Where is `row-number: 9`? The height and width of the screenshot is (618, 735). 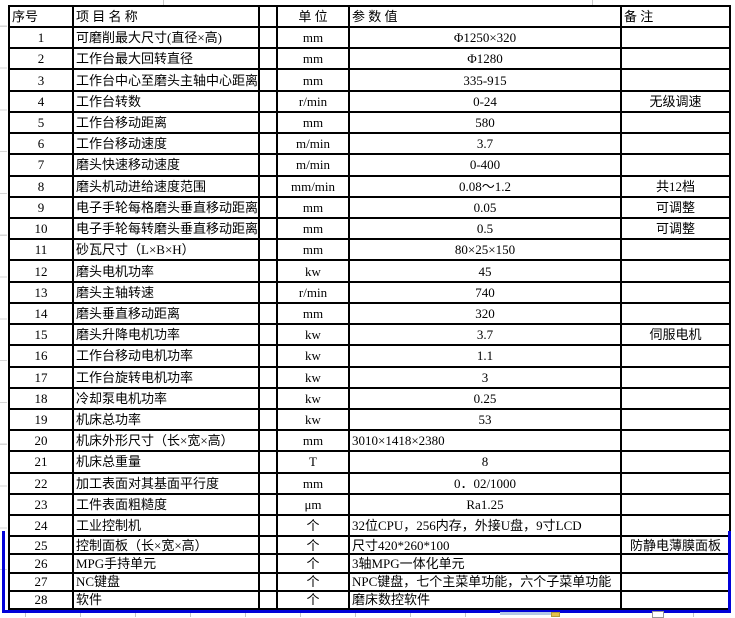
row-number: 9 is located at coordinates (41, 207).